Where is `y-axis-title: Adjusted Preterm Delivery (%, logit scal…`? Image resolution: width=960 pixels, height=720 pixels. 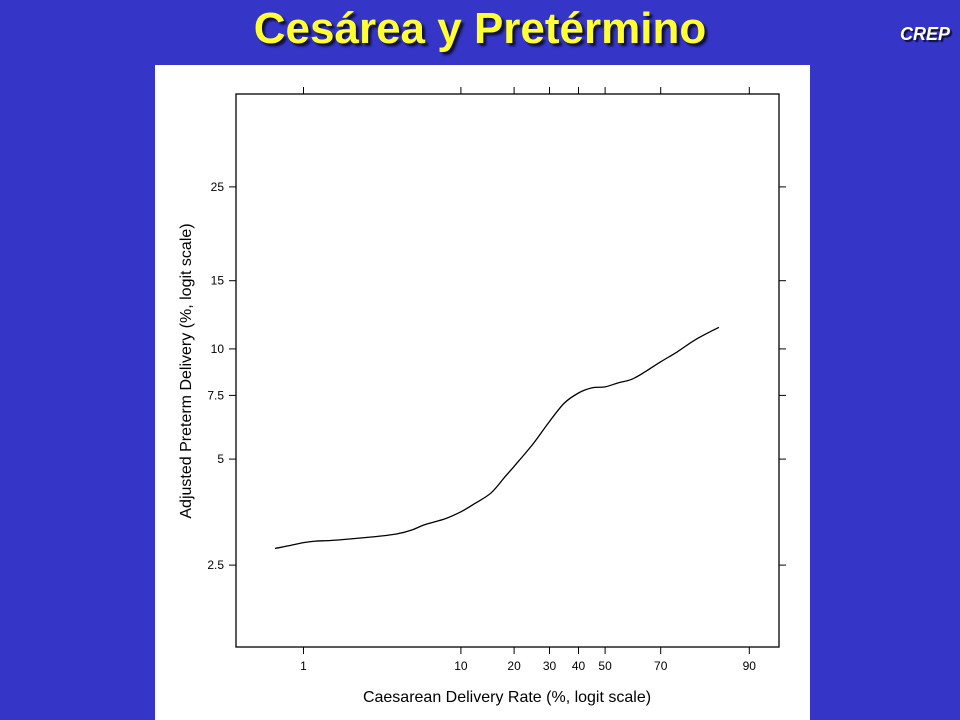 y-axis-title: Adjusted Preterm Delivery (%, logit scal… is located at coordinates (186, 370).